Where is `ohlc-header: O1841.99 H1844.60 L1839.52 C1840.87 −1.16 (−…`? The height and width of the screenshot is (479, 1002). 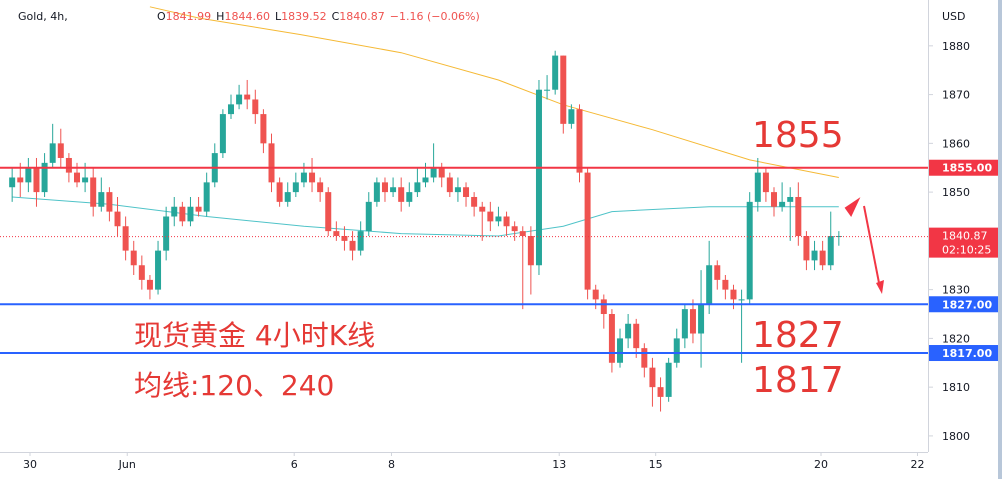 ohlc-header: O1841.99 H1844.60 L1839.52 C1840.87 −1.16 (−… is located at coordinates (318, 16).